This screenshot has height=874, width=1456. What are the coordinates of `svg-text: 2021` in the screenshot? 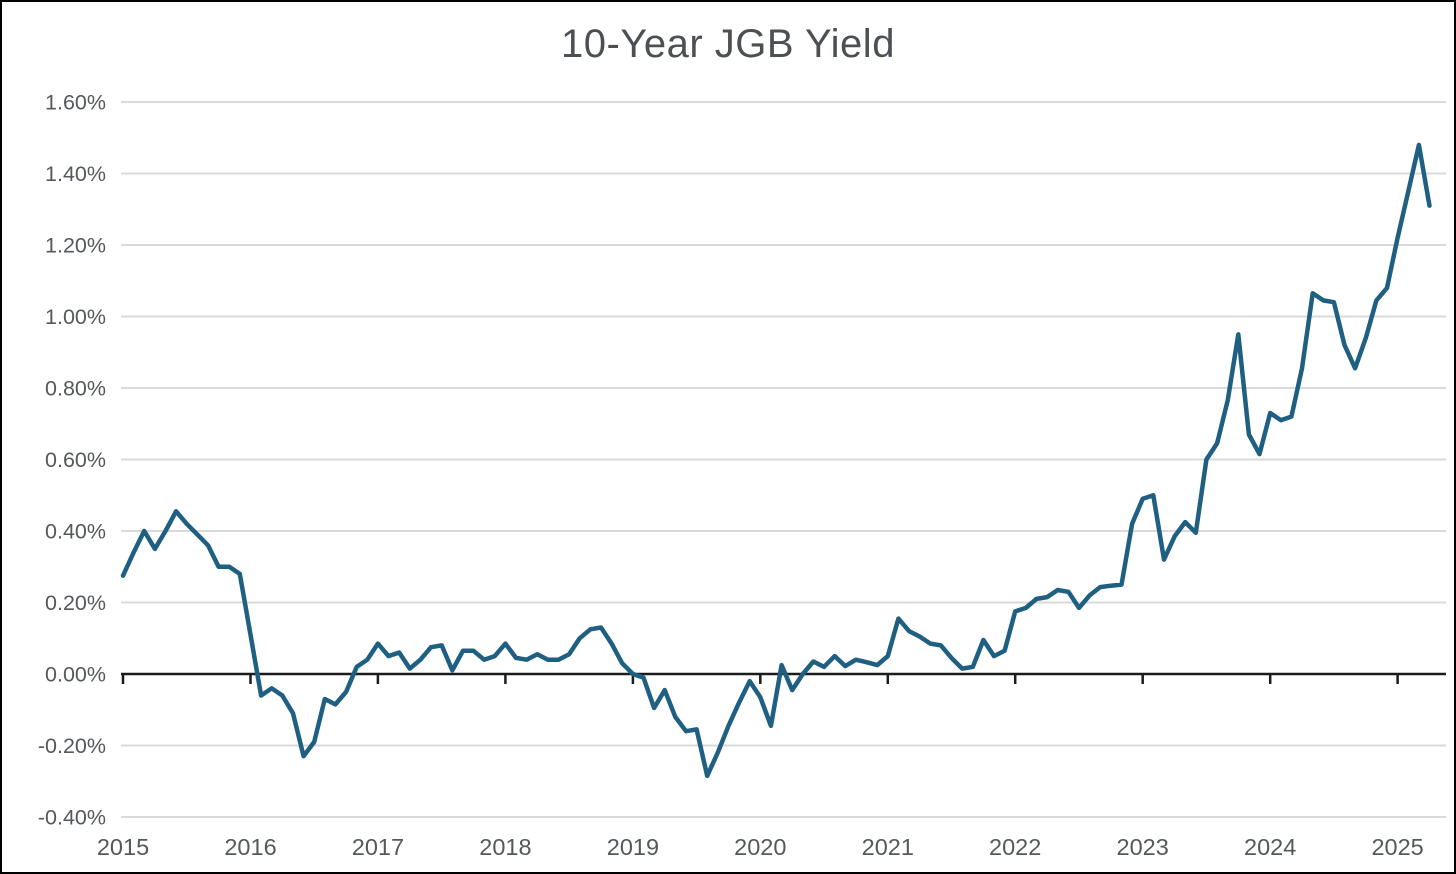 It's located at (888, 847).